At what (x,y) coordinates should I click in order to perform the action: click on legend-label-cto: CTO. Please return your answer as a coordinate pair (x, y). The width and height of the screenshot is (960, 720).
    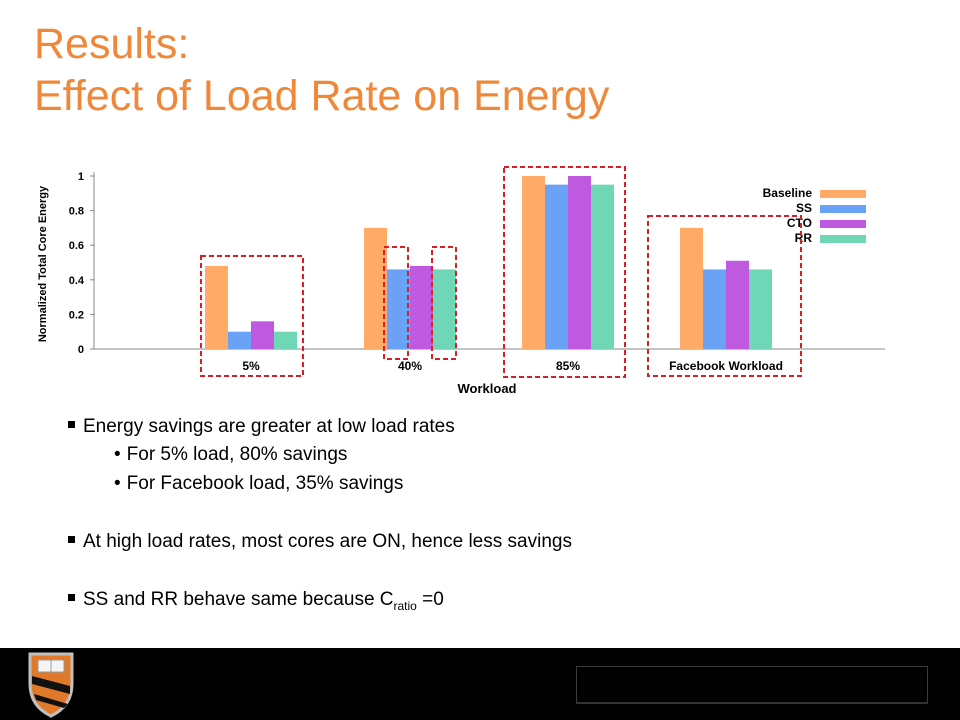
    Looking at the image, I should click on (799, 223).